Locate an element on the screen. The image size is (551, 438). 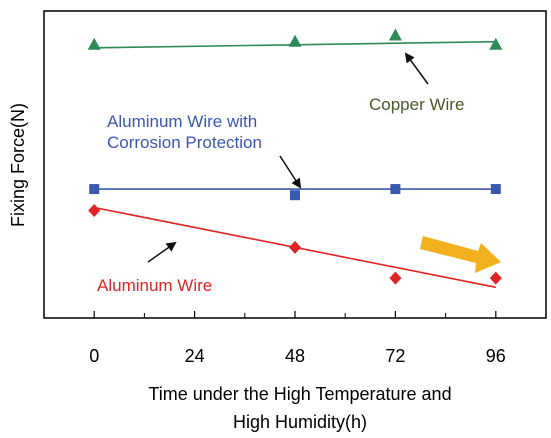
aluminum-protected-label-line1: Aluminum Wire with is located at coordinates (182, 121).